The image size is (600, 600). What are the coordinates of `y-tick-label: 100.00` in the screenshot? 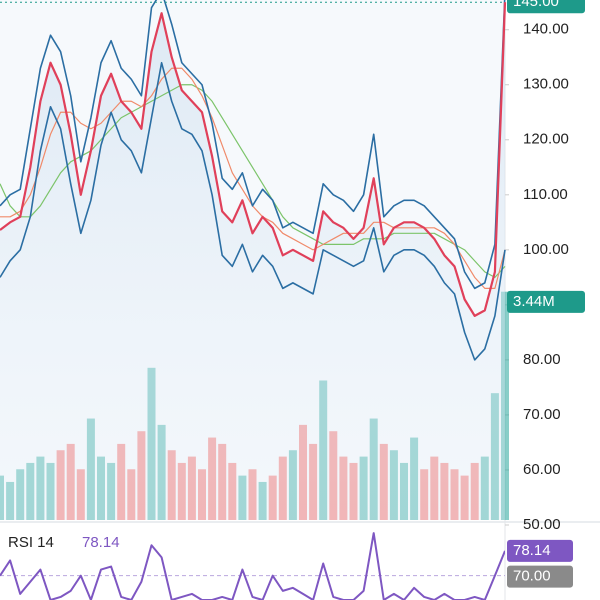 It's located at (546, 249).